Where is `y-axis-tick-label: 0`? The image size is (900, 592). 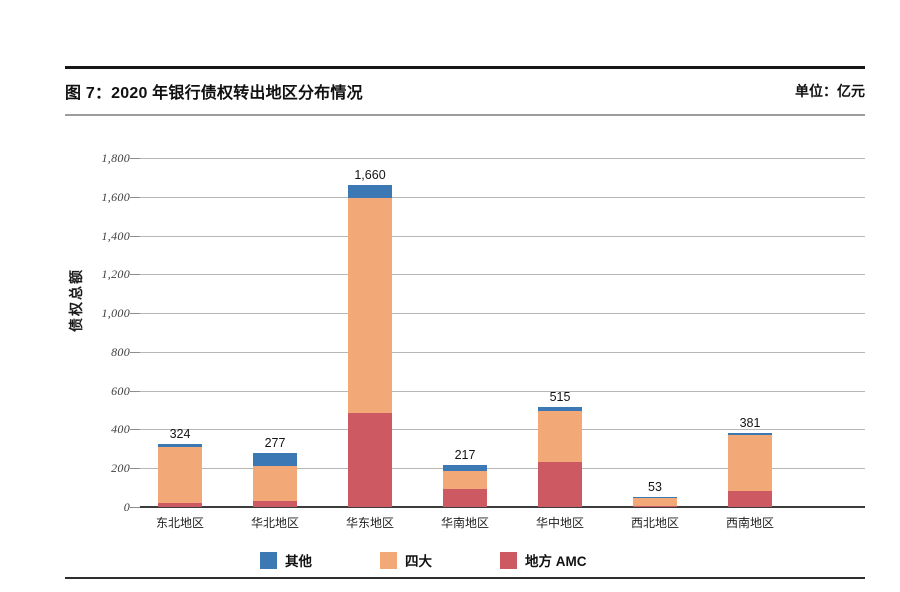
y-axis-tick-label: 0 is located at coordinates (126, 507).